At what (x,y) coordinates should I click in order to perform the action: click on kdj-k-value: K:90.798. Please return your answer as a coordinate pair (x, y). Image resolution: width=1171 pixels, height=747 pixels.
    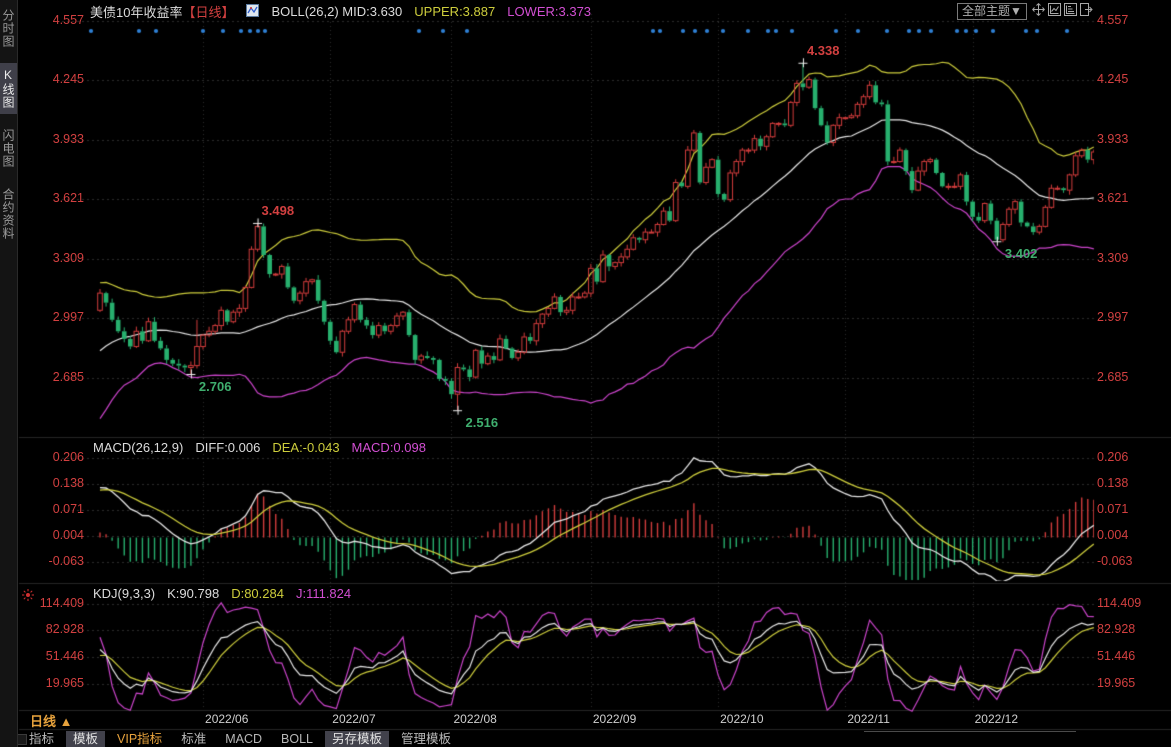
    Looking at the image, I should click on (193, 593).